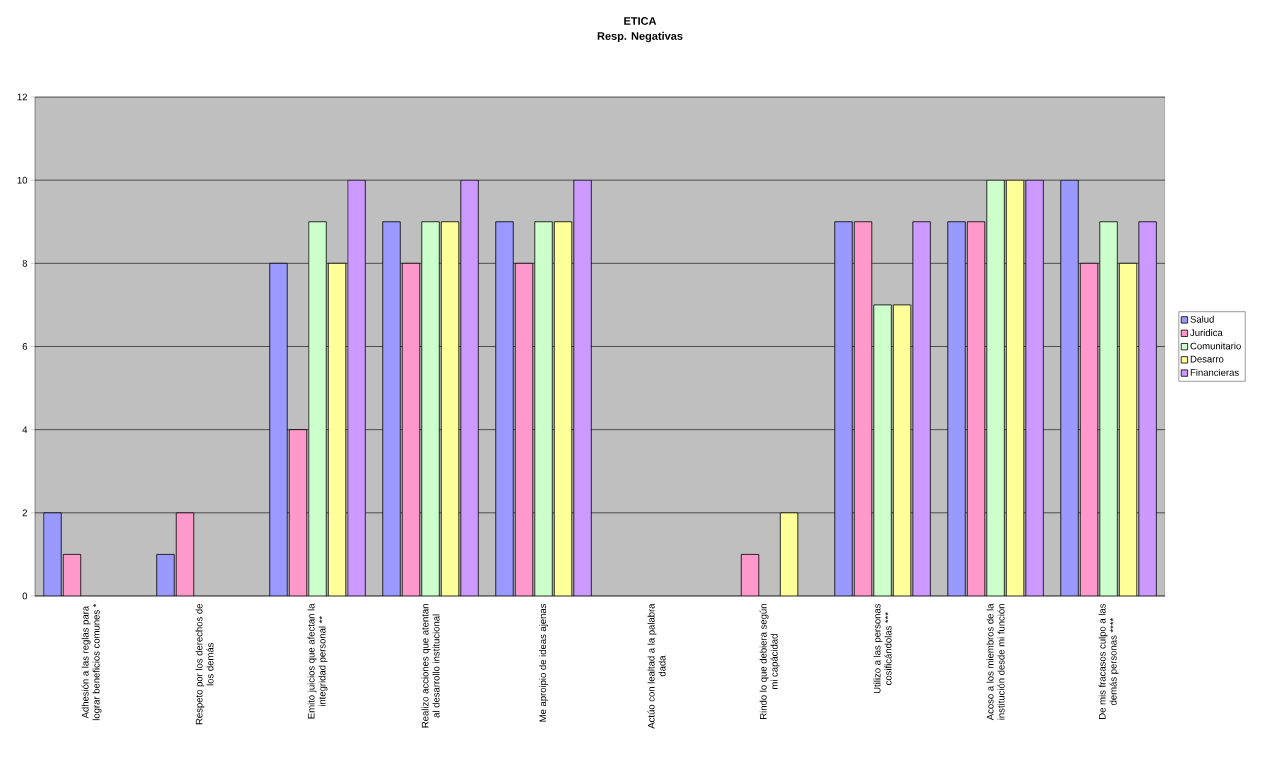 This screenshot has height=767, width=1275. What do you see at coordinates (1202, 319) in the screenshot?
I see `legend-label: Salud` at bounding box center [1202, 319].